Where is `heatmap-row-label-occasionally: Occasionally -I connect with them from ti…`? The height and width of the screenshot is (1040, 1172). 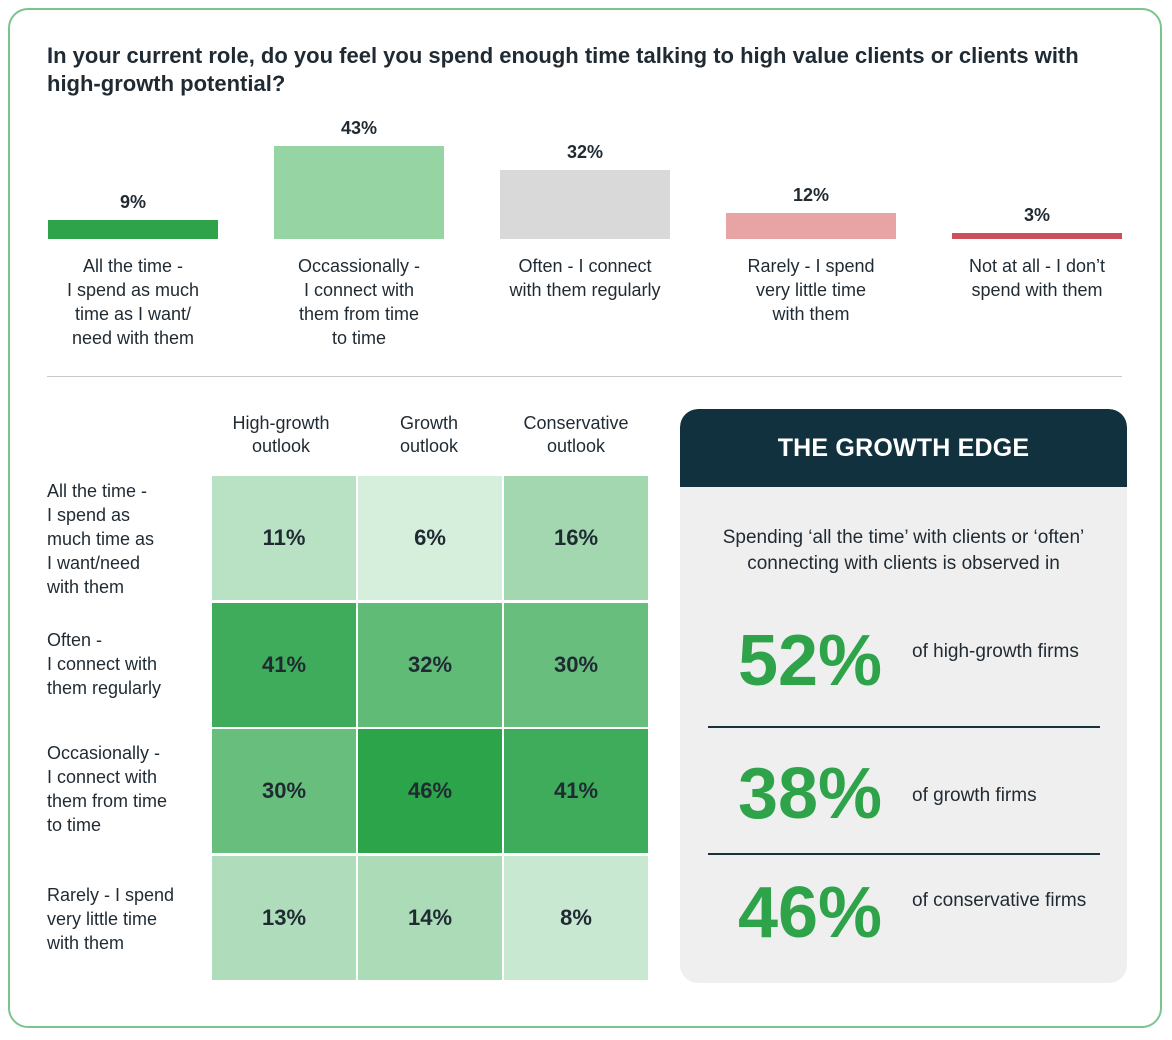
heatmap-row-label-occasionally: Occasionally -I connect with them from ti… is located at coordinates (107, 789).